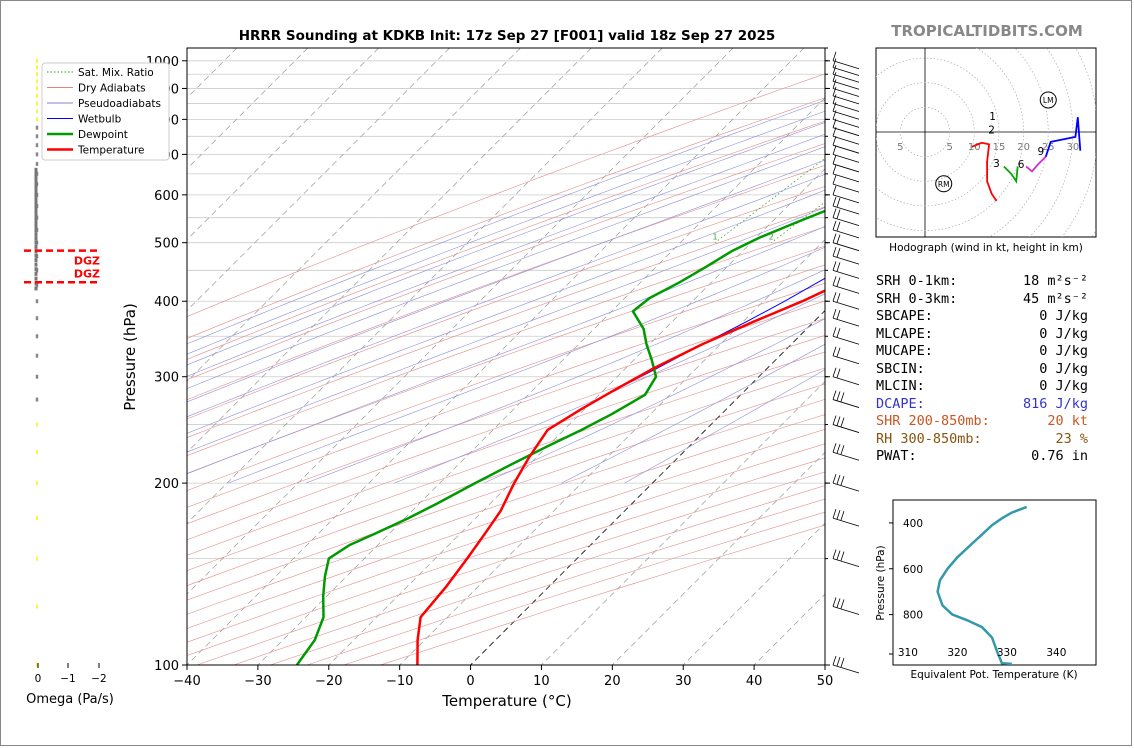 The width and height of the screenshot is (1134, 748). I want to click on hodo-ring-label: 5, so click(949, 147).